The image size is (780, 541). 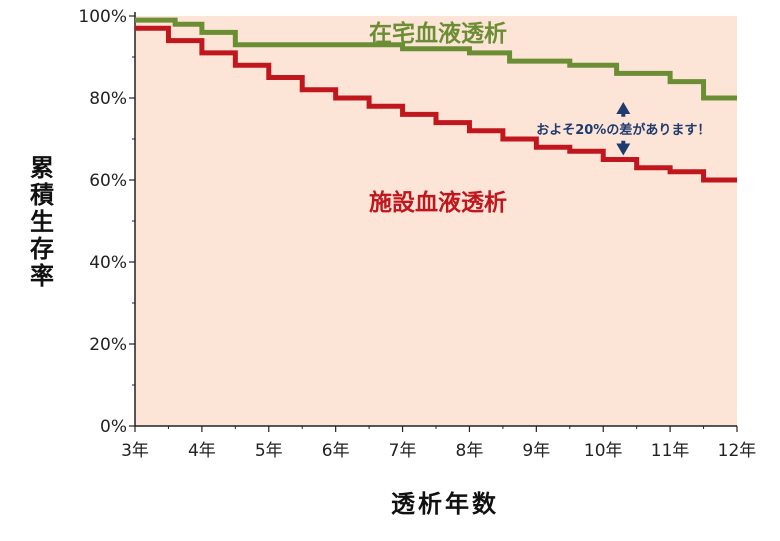 I want to click on difference-annotation: およそ20%の差があります！, so click(x=623, y=130).